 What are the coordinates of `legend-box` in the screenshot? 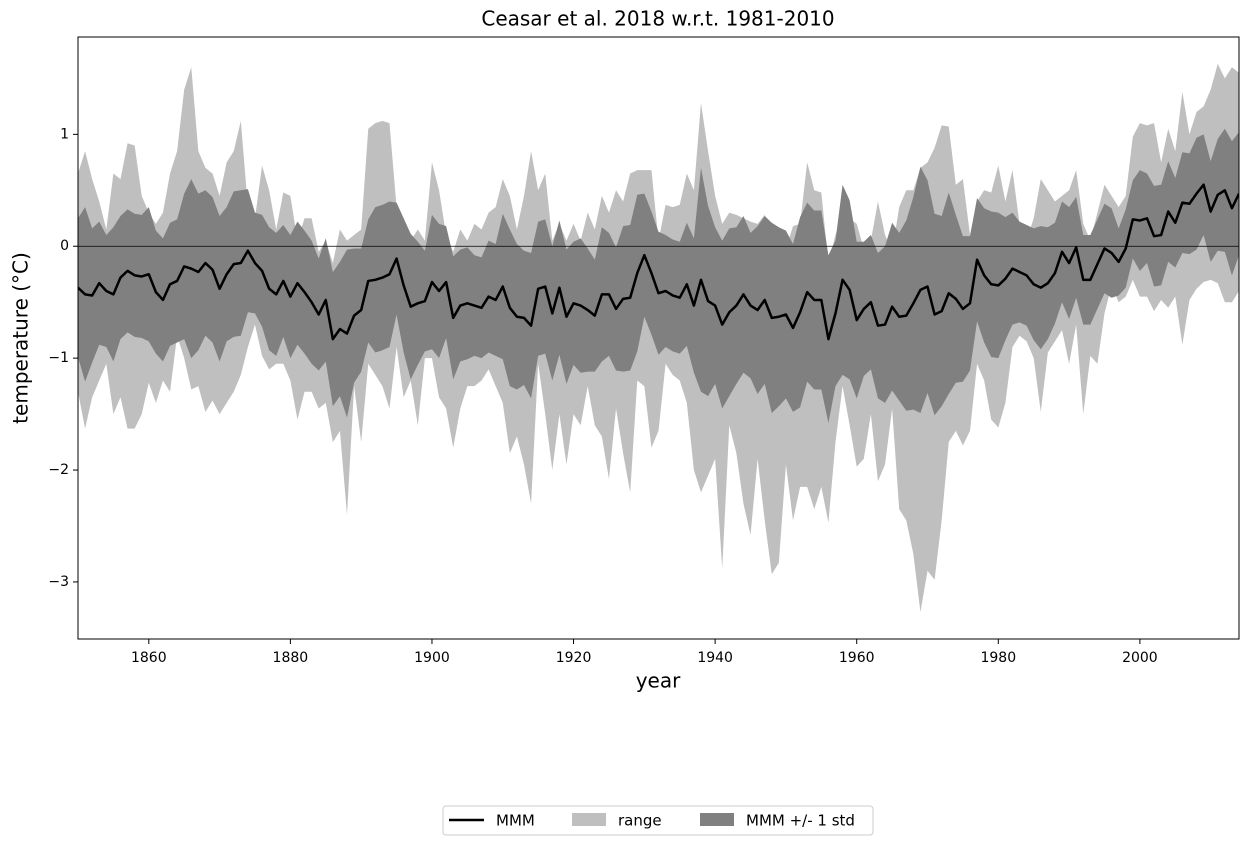 It's located at (658, 820).